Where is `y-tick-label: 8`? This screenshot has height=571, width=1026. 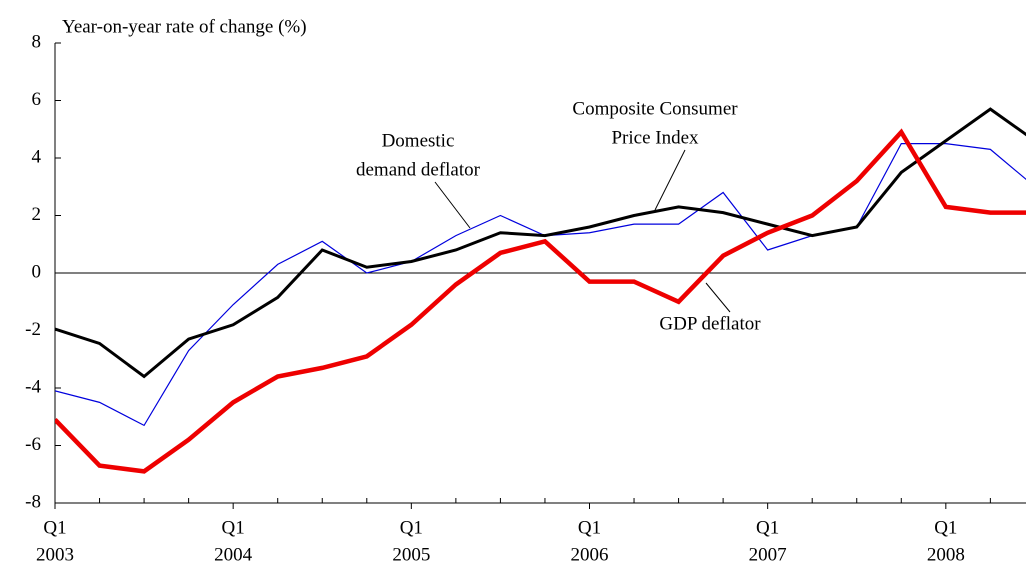
y-tick-label: 8 is located at coordinates (37, 41).